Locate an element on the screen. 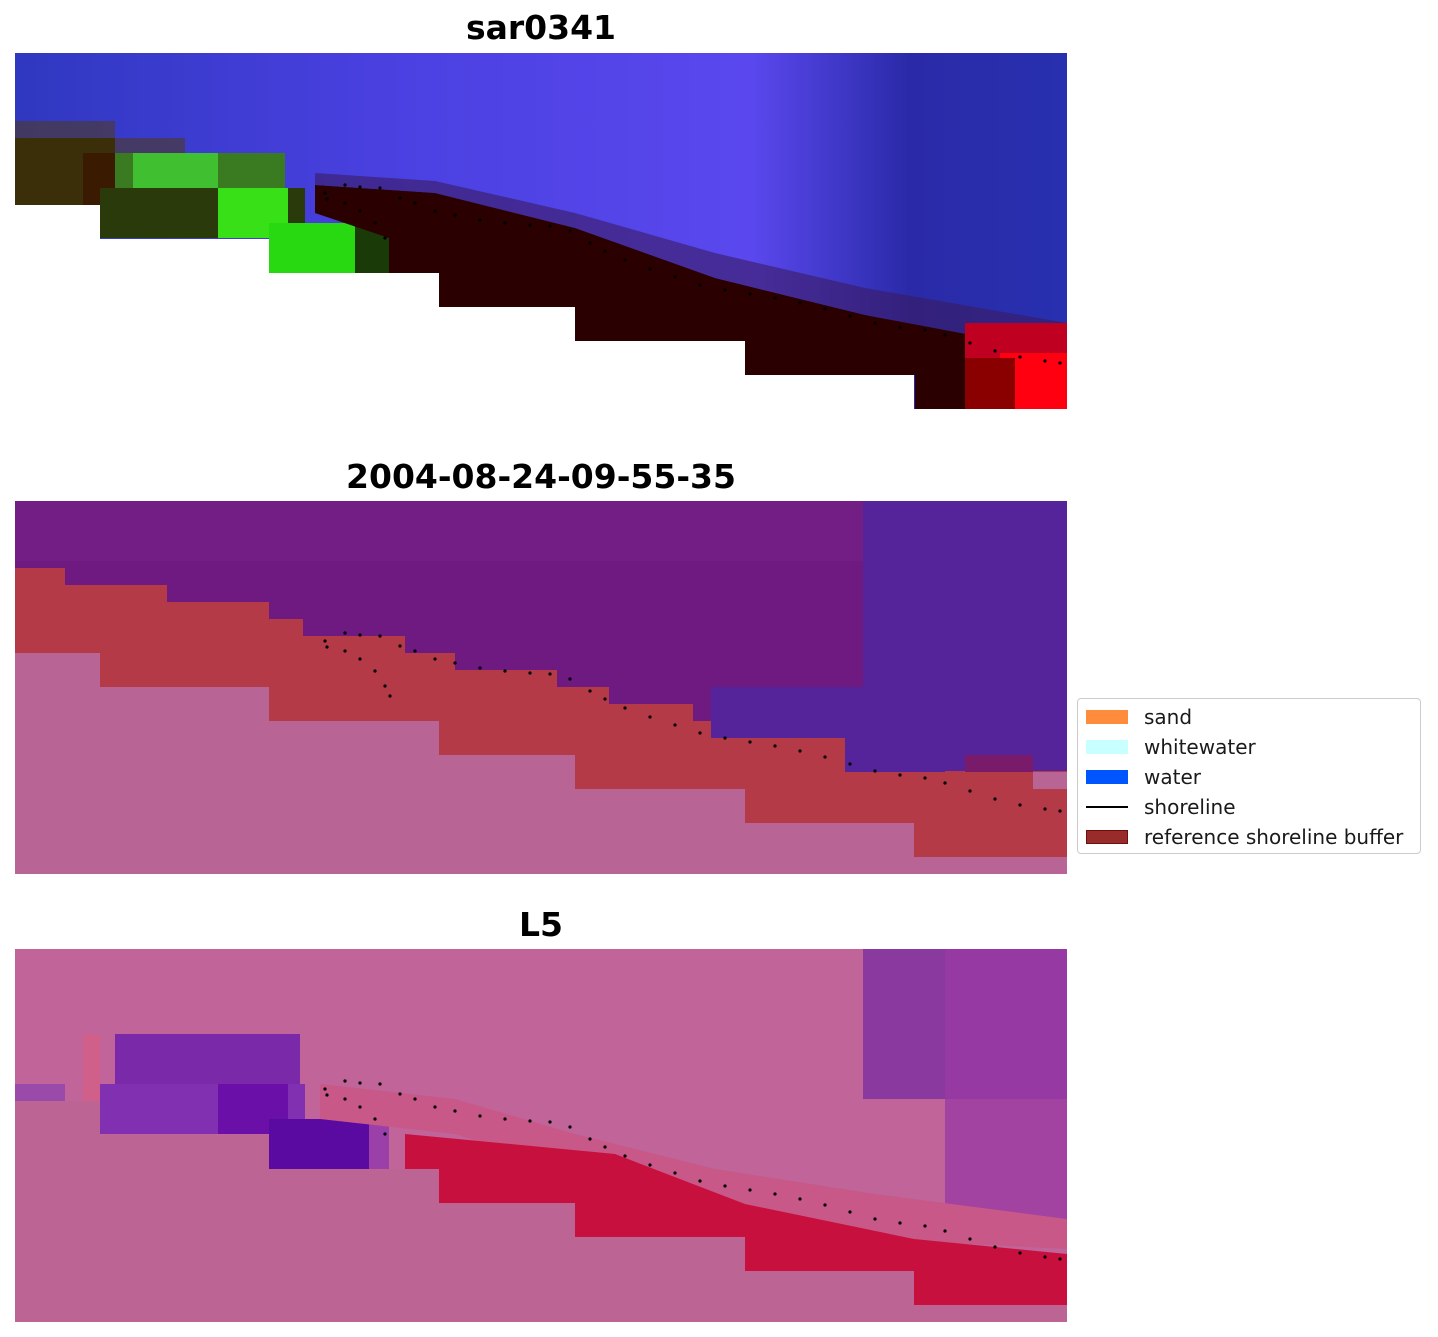  shoreline-line-icon is located at coordinates (1107, 807).